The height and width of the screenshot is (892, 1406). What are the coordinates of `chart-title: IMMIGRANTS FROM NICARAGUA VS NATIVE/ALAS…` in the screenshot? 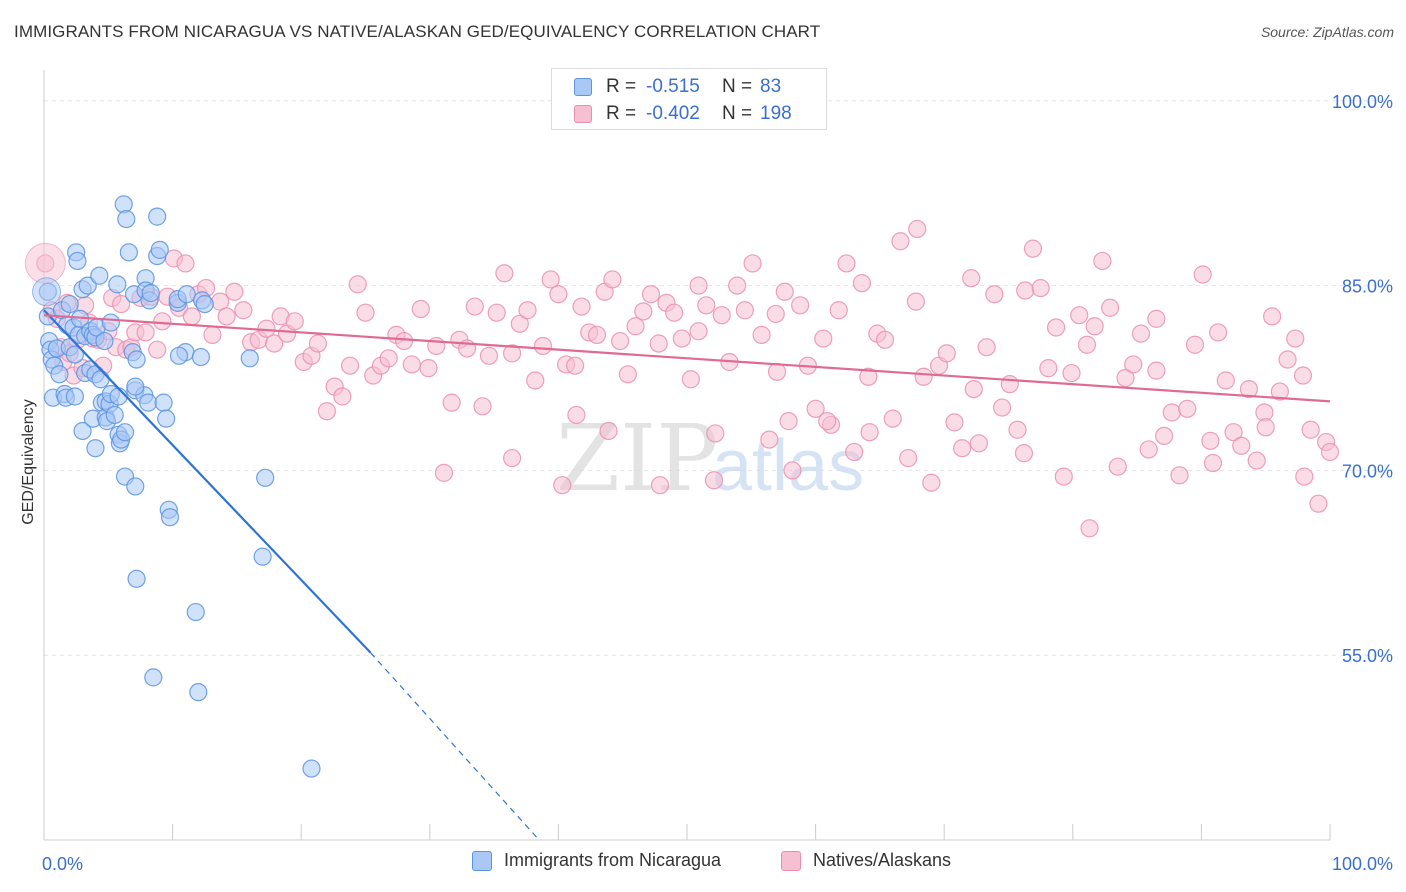 It's located at (417, 31).